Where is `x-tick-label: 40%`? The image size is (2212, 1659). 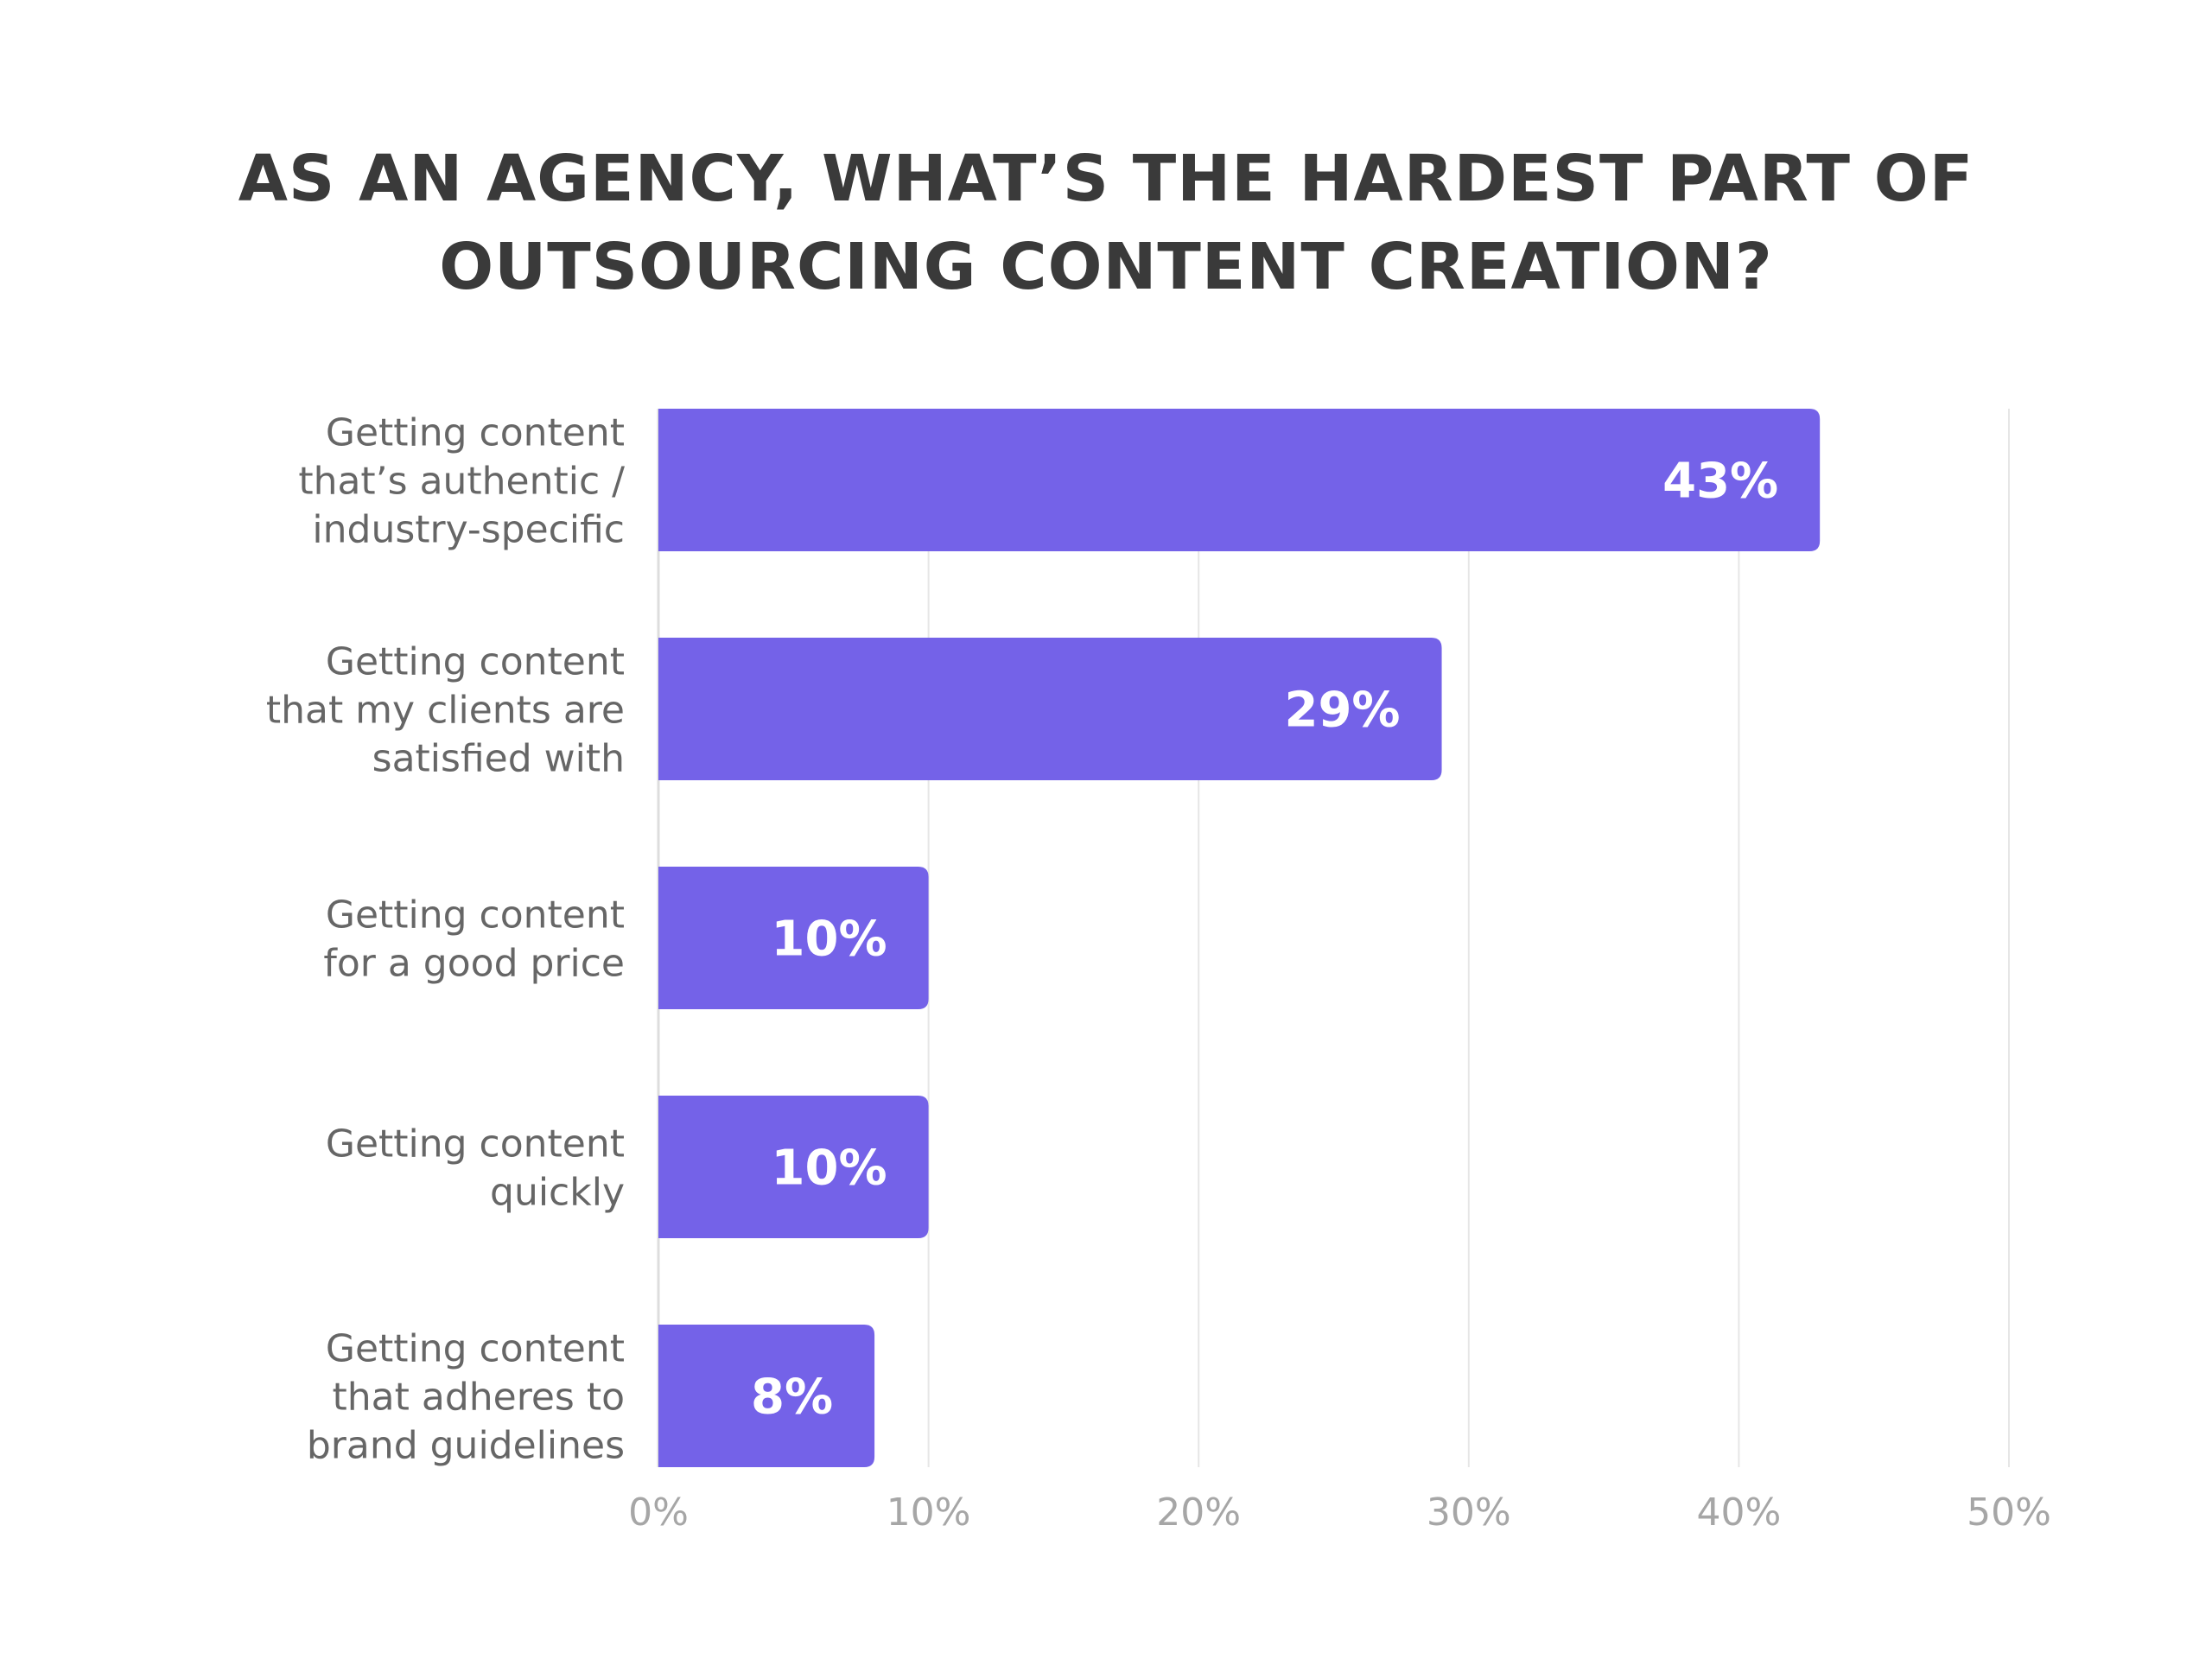
x-tick-label: 40% is located at coordinates (1739, 1513).